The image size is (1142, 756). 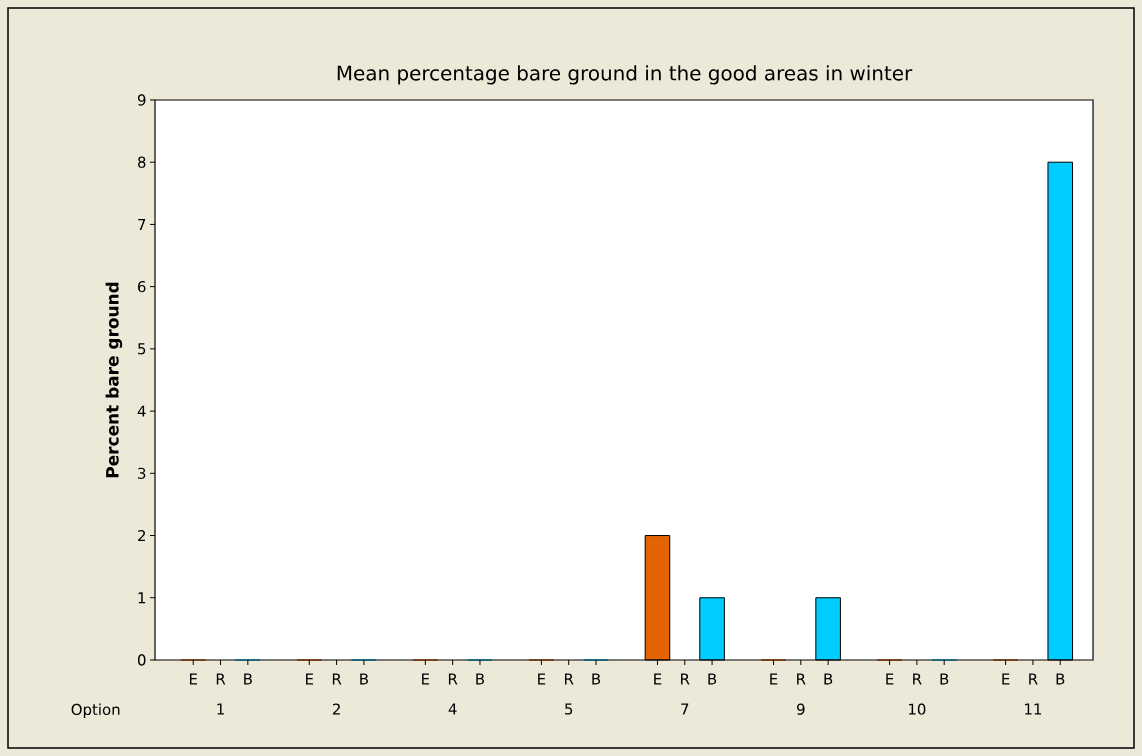 What do you see at coordinates (142, 224) in the screenshot?
I see `y-tick-label: 7` at bounding box center [142, 224].